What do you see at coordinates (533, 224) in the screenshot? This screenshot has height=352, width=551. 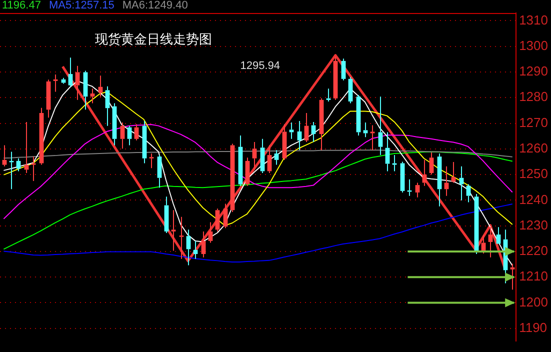 I see `y-tick-label: 1230` at bounding box center [533, 224].